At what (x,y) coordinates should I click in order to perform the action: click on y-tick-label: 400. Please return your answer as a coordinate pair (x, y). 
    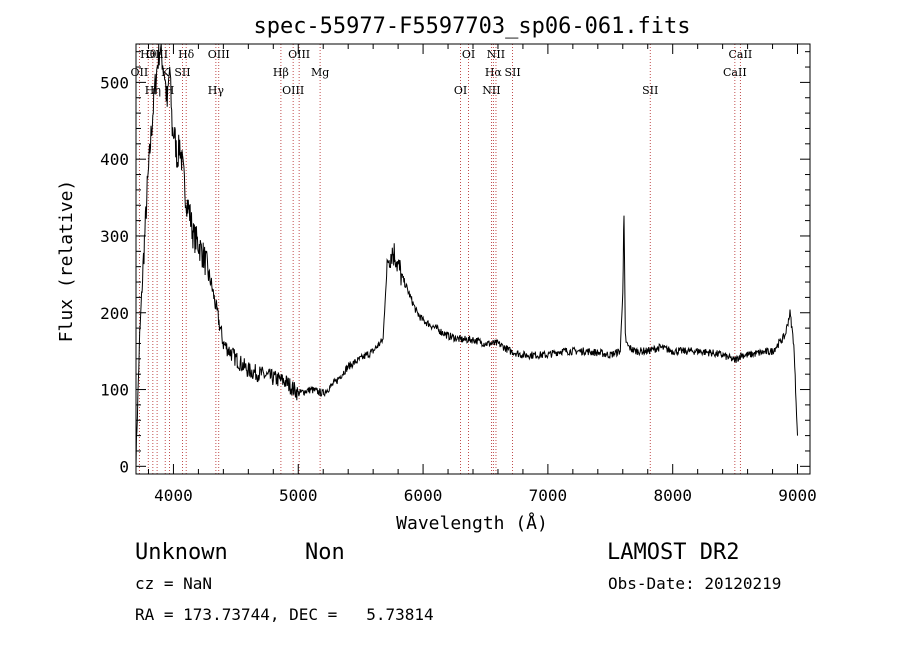
    Looking at the image, I should click on (114, 159).